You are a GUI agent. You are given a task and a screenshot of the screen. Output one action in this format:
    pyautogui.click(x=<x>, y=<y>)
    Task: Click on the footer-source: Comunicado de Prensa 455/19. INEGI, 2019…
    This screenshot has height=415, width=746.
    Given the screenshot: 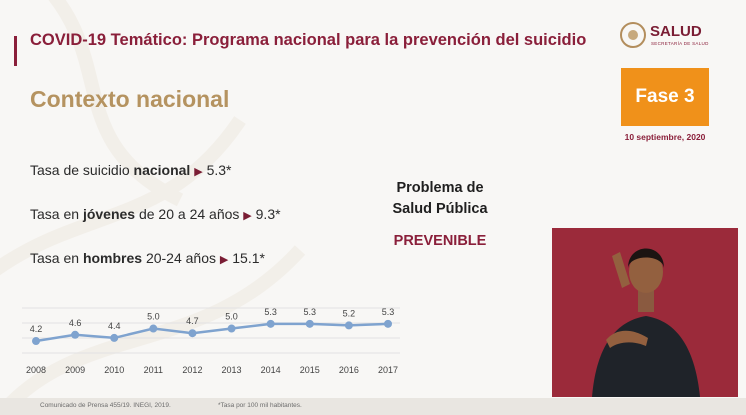 What is the action you would take?
    pyautogui.click(x=105, y=405)
    